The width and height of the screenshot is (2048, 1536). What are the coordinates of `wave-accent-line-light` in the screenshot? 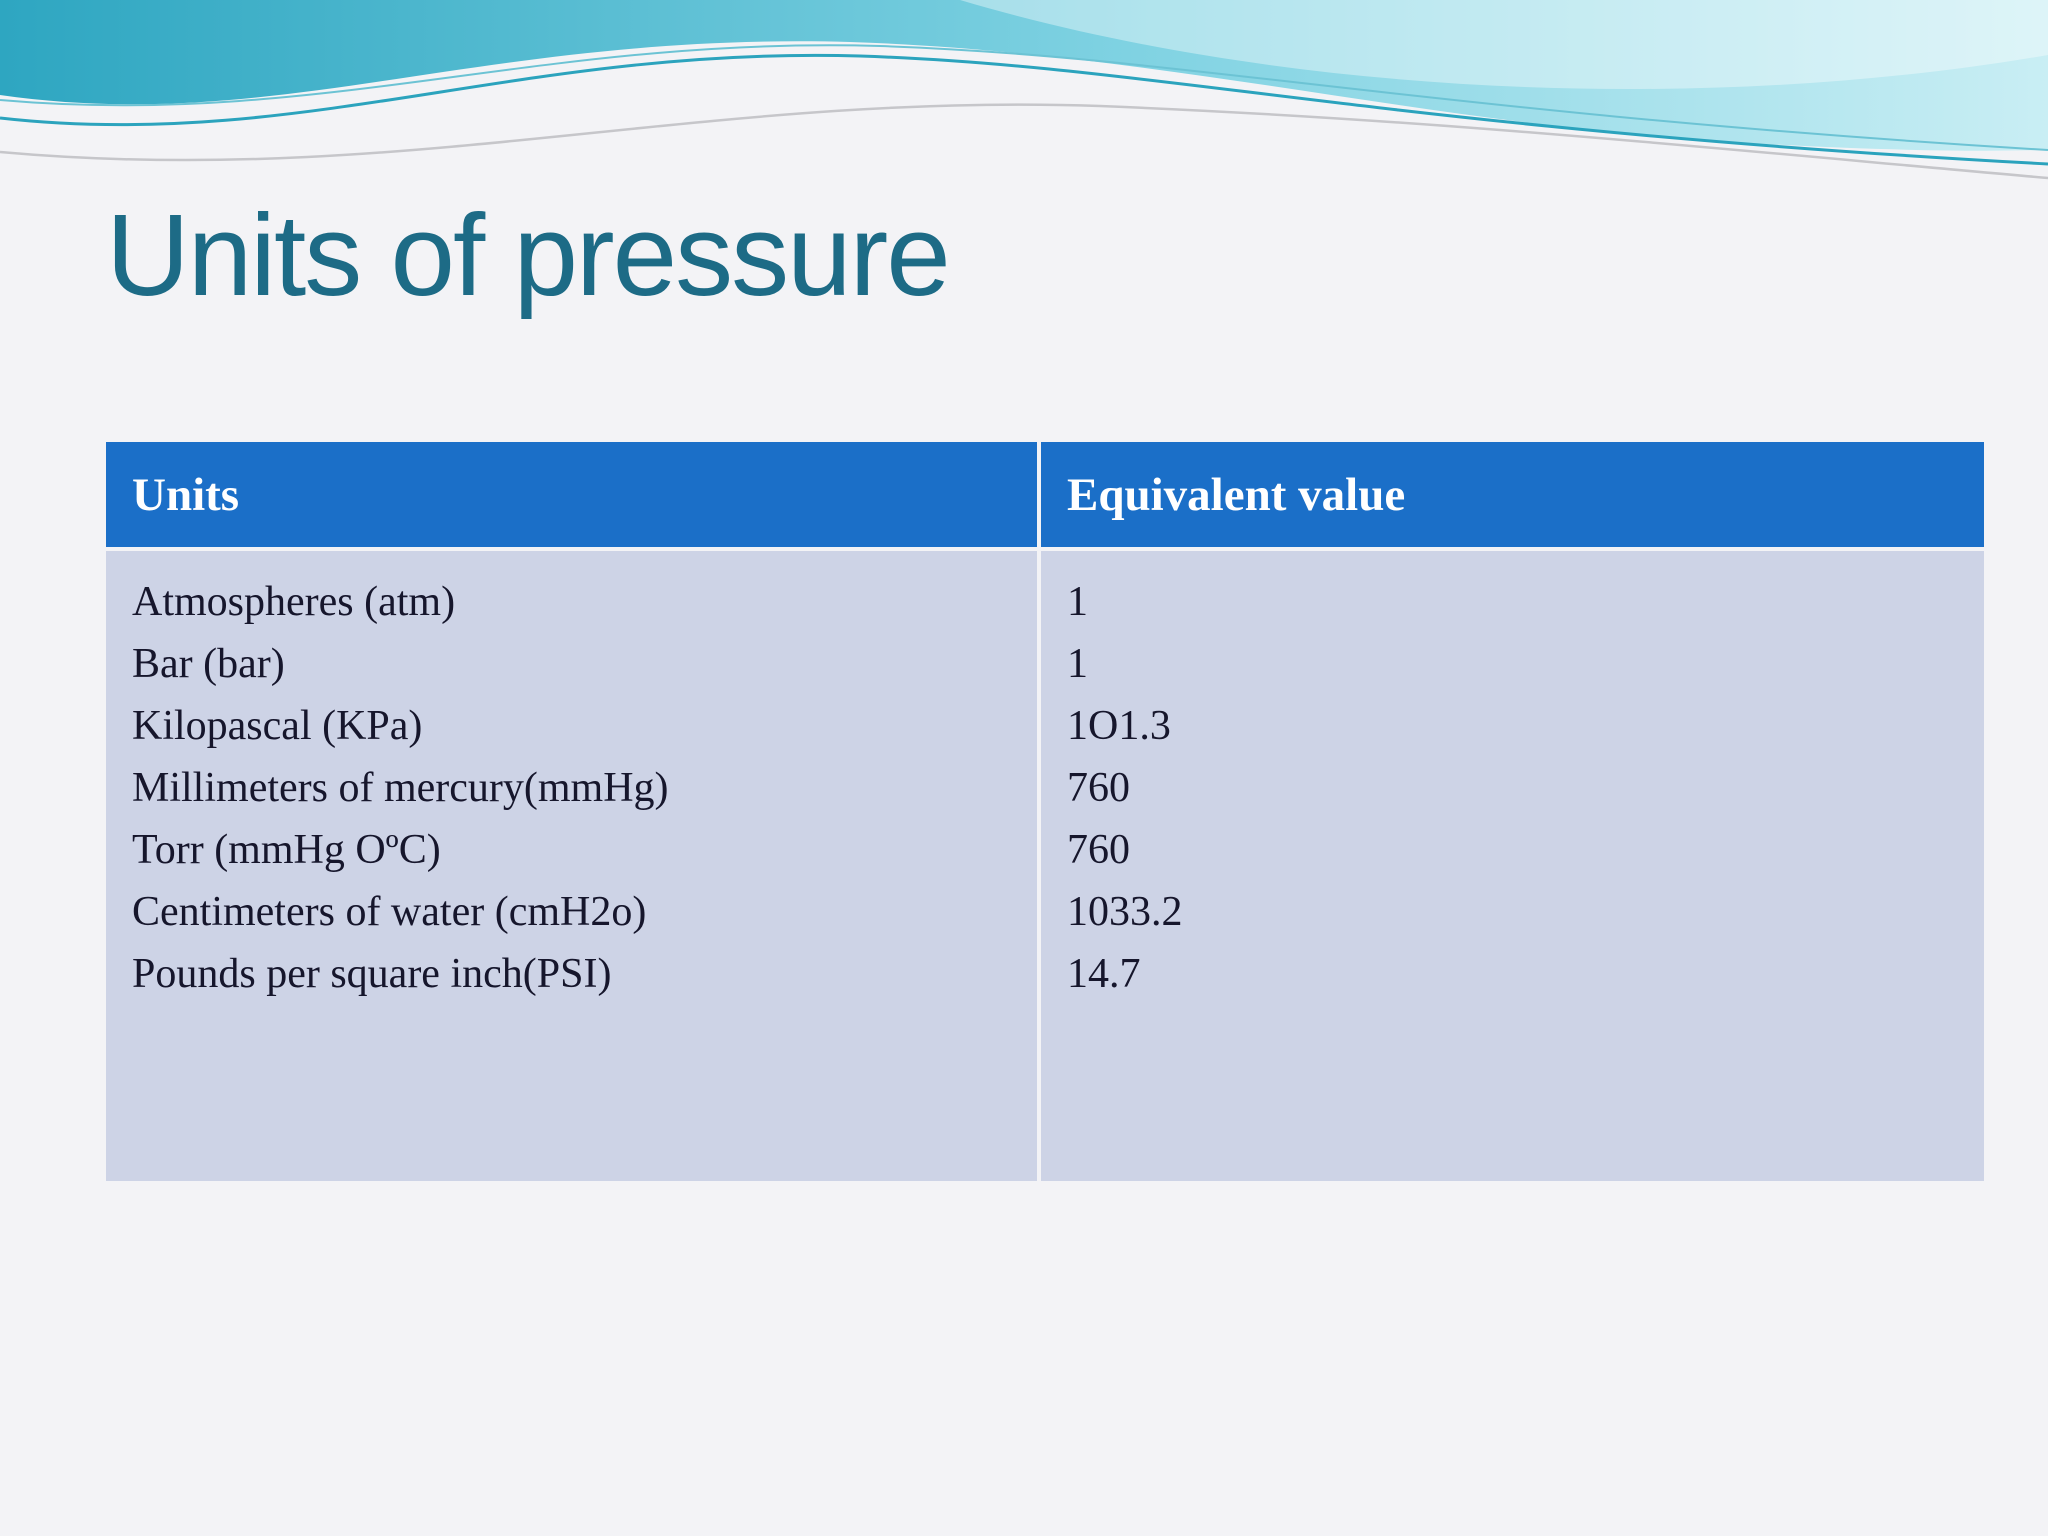 It's located at (1024, 97).